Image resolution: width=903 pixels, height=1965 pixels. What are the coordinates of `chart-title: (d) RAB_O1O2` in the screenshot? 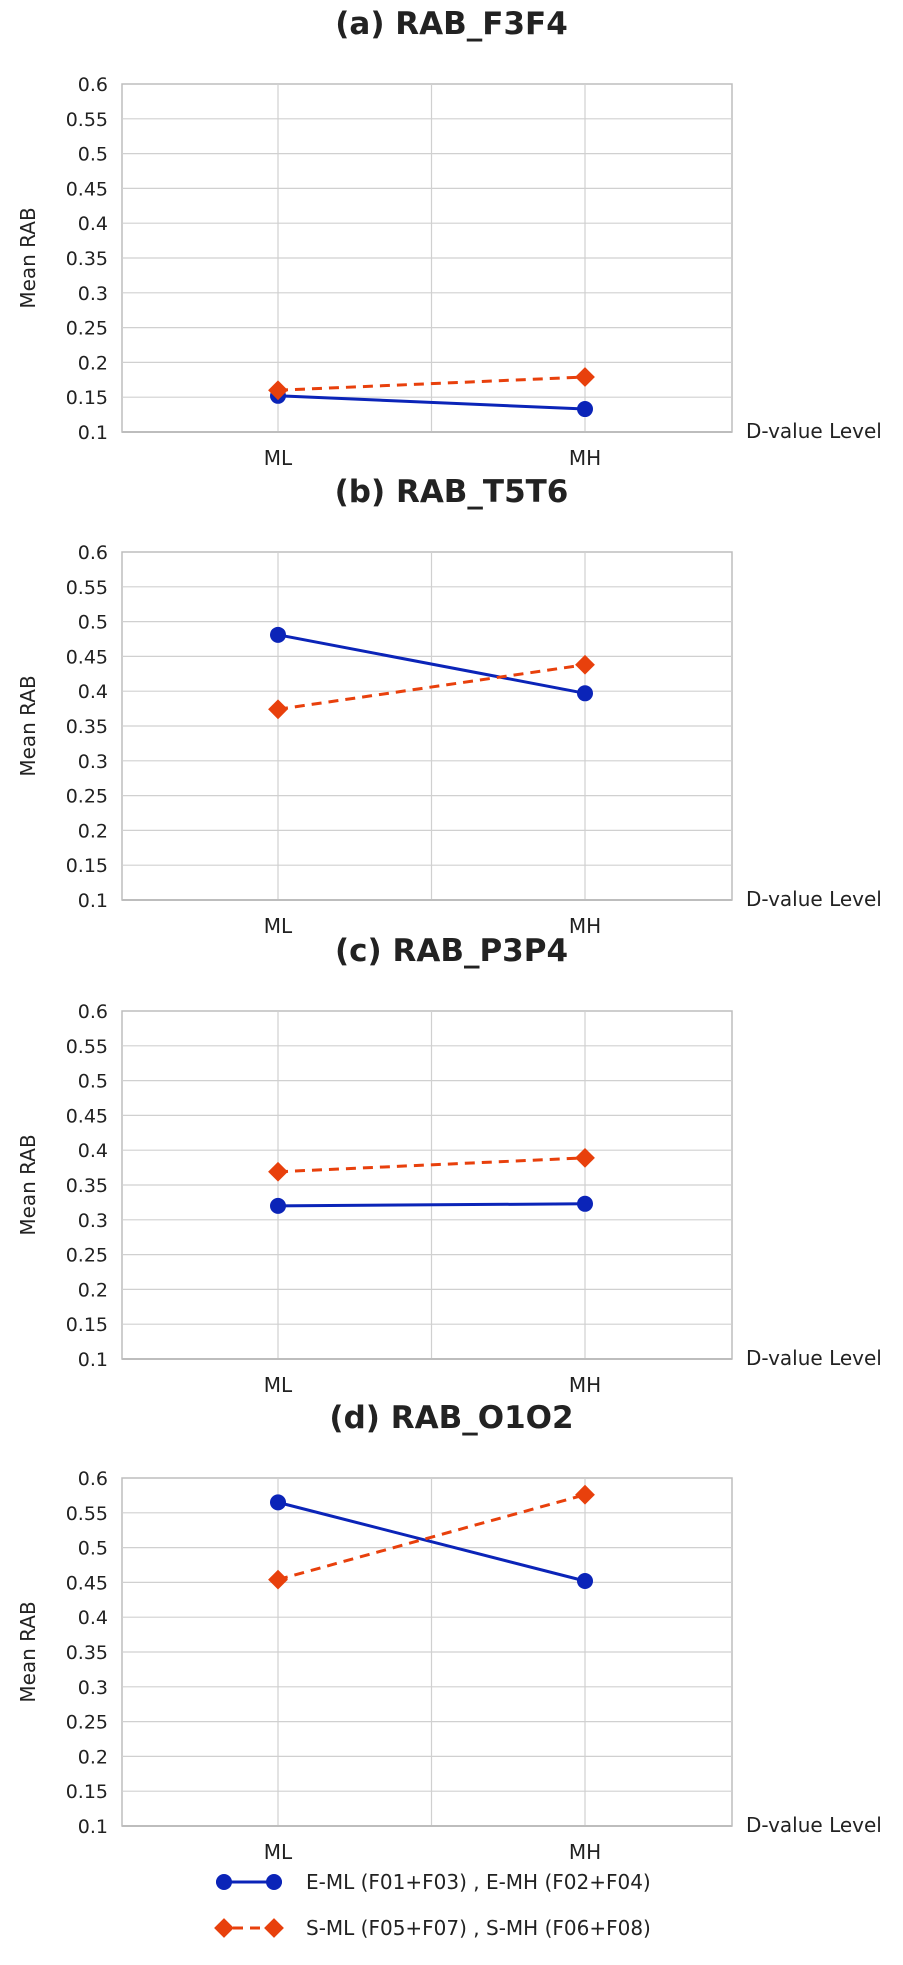 It's located at (451, 1418).